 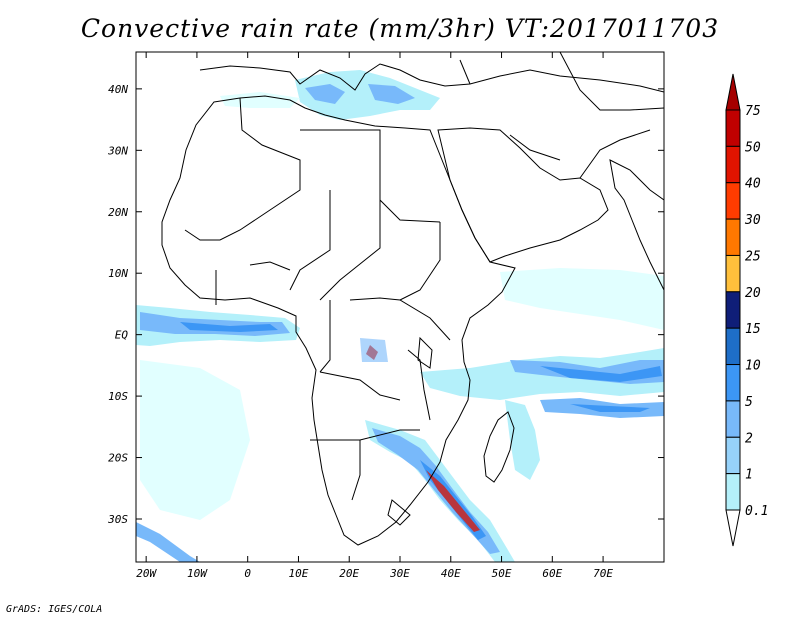 I want to click on lat-tick-label: EQ, so click(x=122, y=335).